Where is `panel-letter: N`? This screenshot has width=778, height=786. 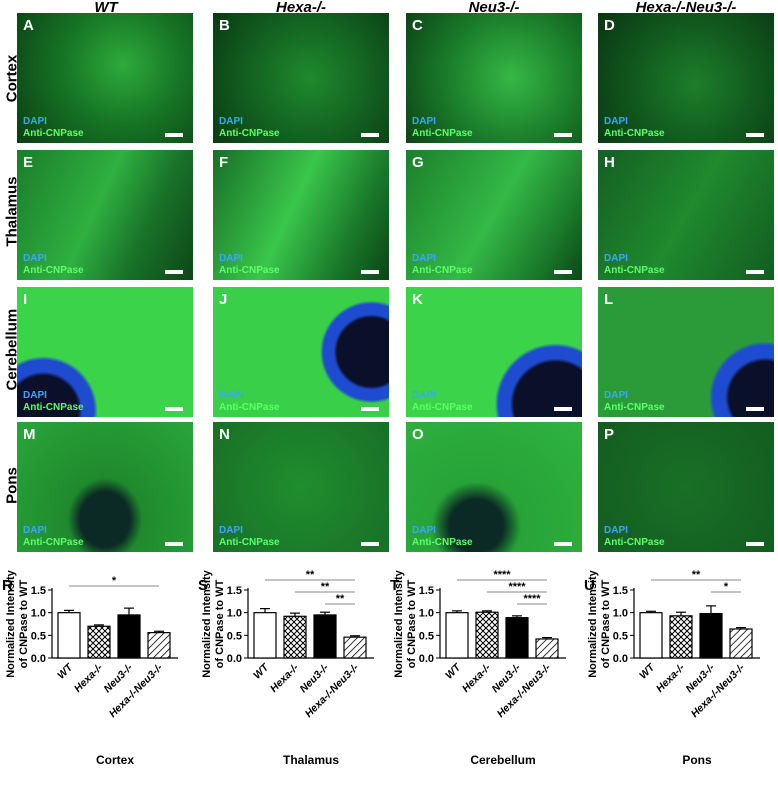 panel-letter: N is located at coordinates (224, 434).